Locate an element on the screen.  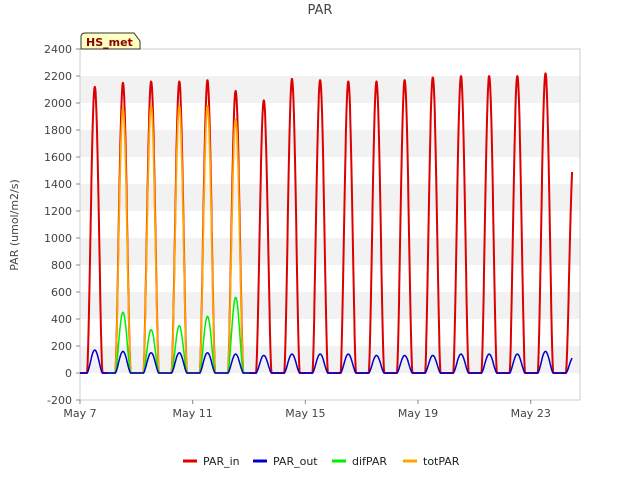
y-tick-label: 1200 is located at coordinates (58, 211).